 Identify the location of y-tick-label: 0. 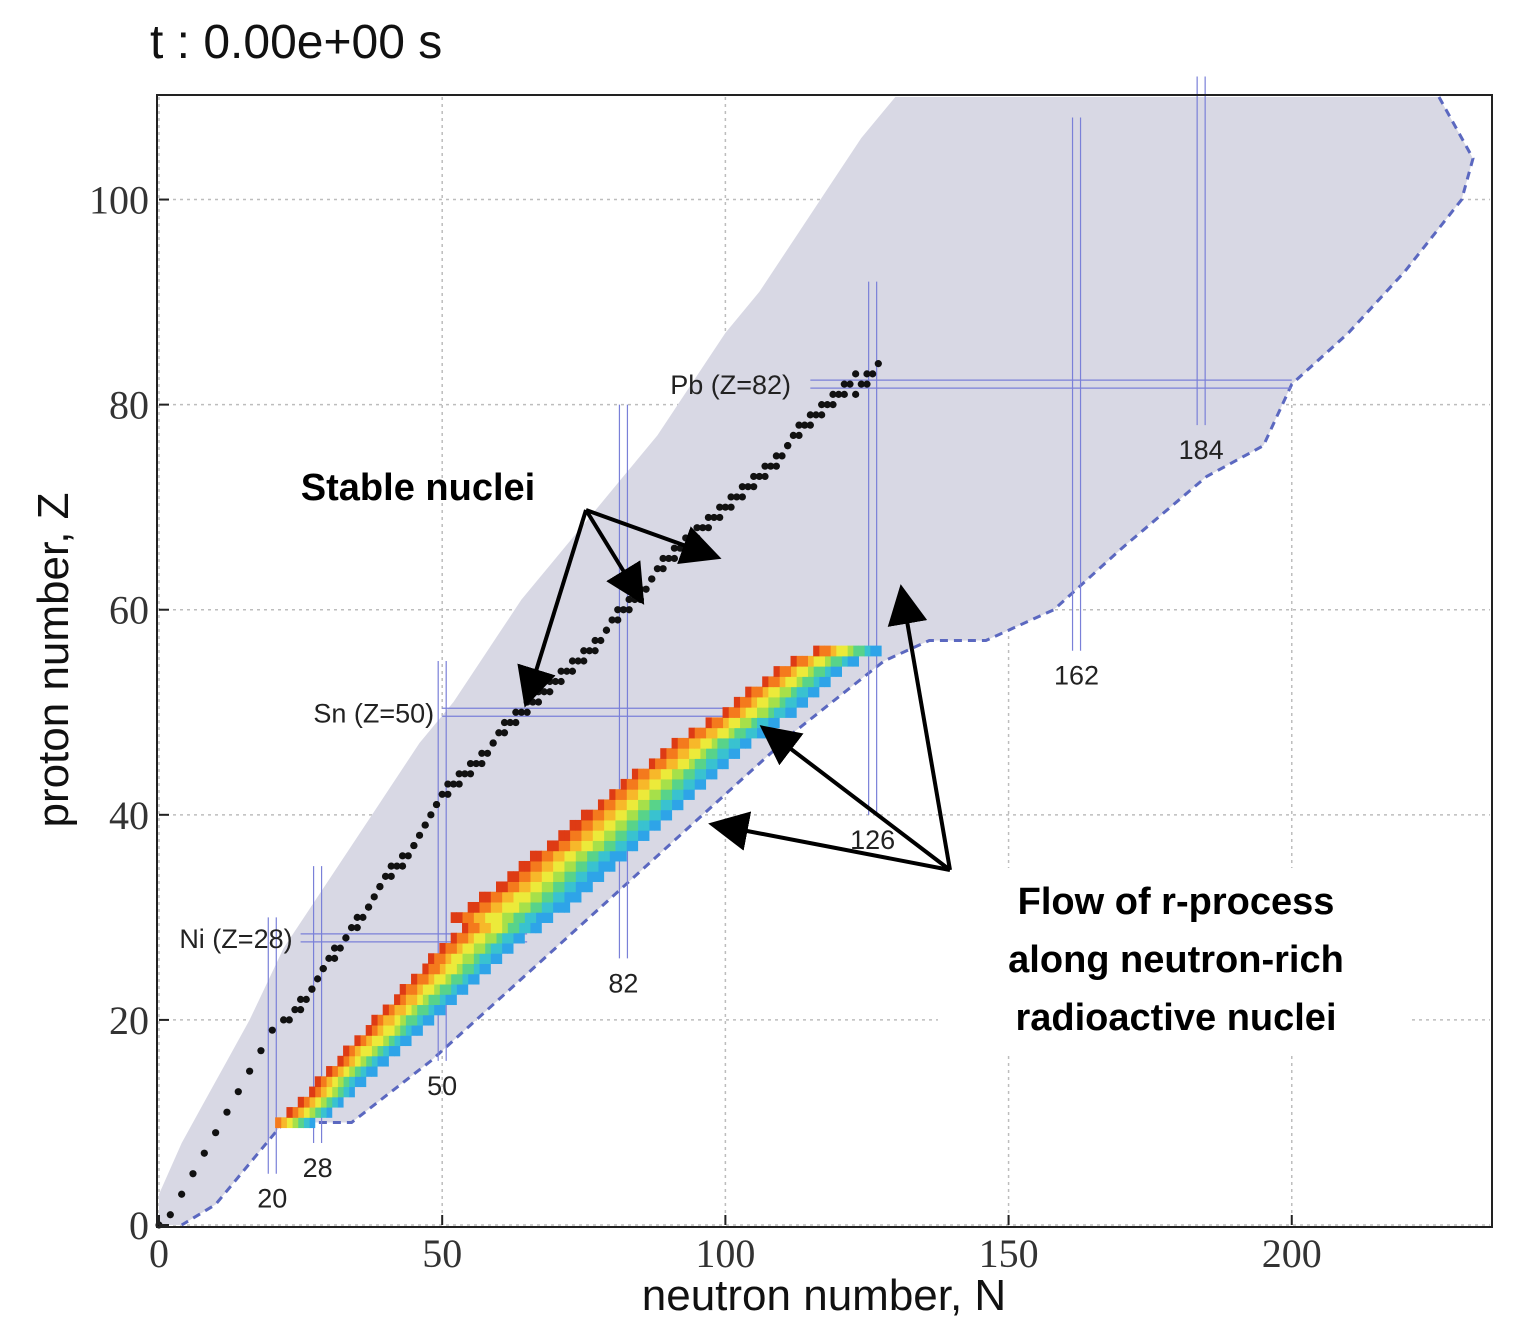
(139, 1225).